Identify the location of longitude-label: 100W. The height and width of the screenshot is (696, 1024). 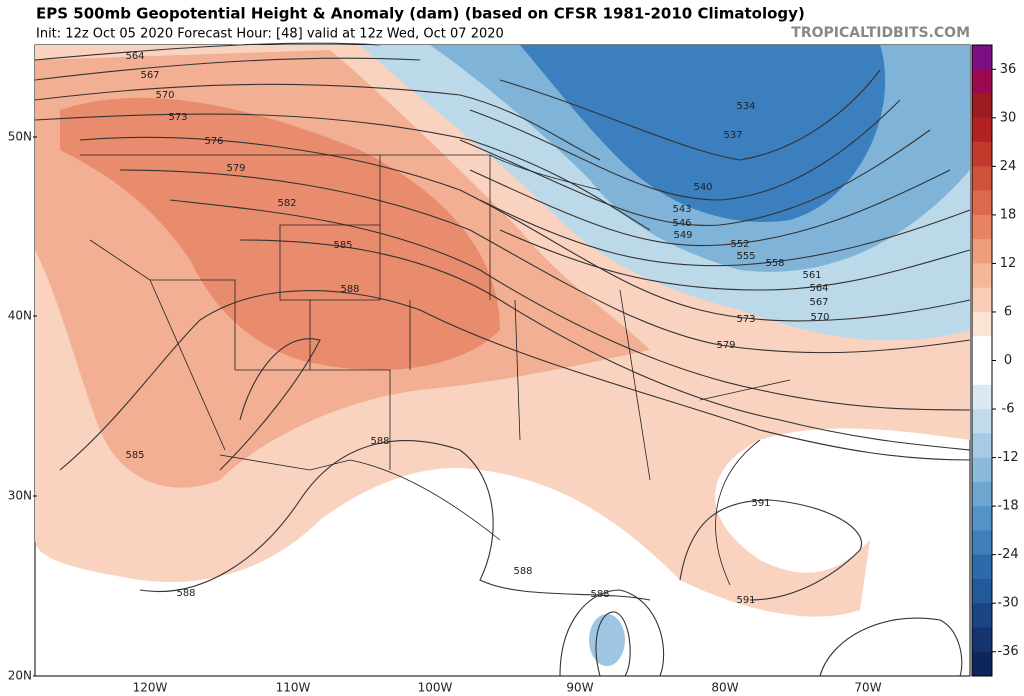
(435, 688).